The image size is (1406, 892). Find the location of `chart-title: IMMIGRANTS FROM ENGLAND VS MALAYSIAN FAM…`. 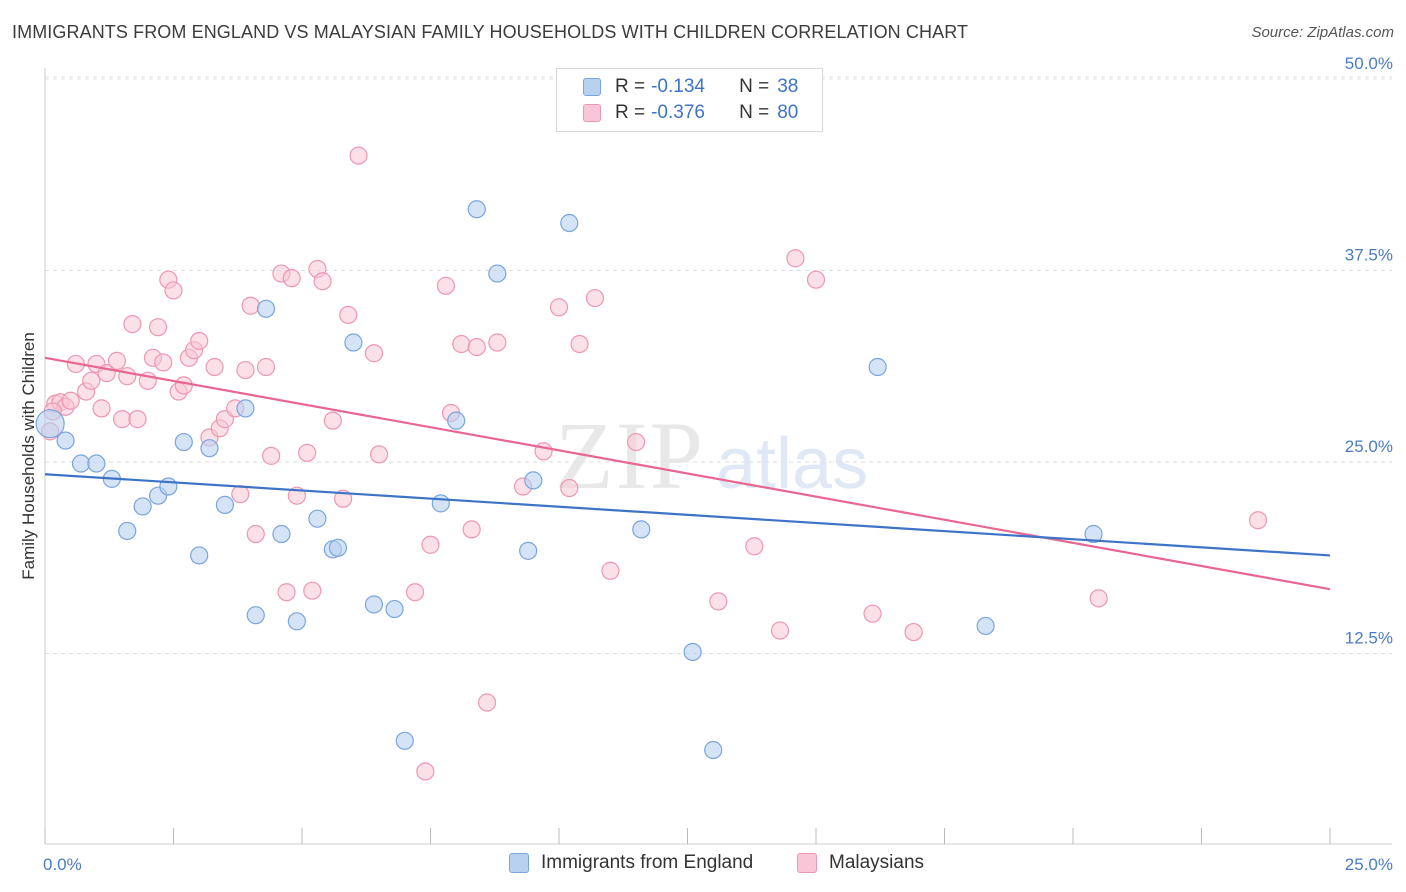

chart-title: IMMIGRANTS FROM ENGLAND VS MALAYSIAN FAM… is located at coordinates (490, 32).